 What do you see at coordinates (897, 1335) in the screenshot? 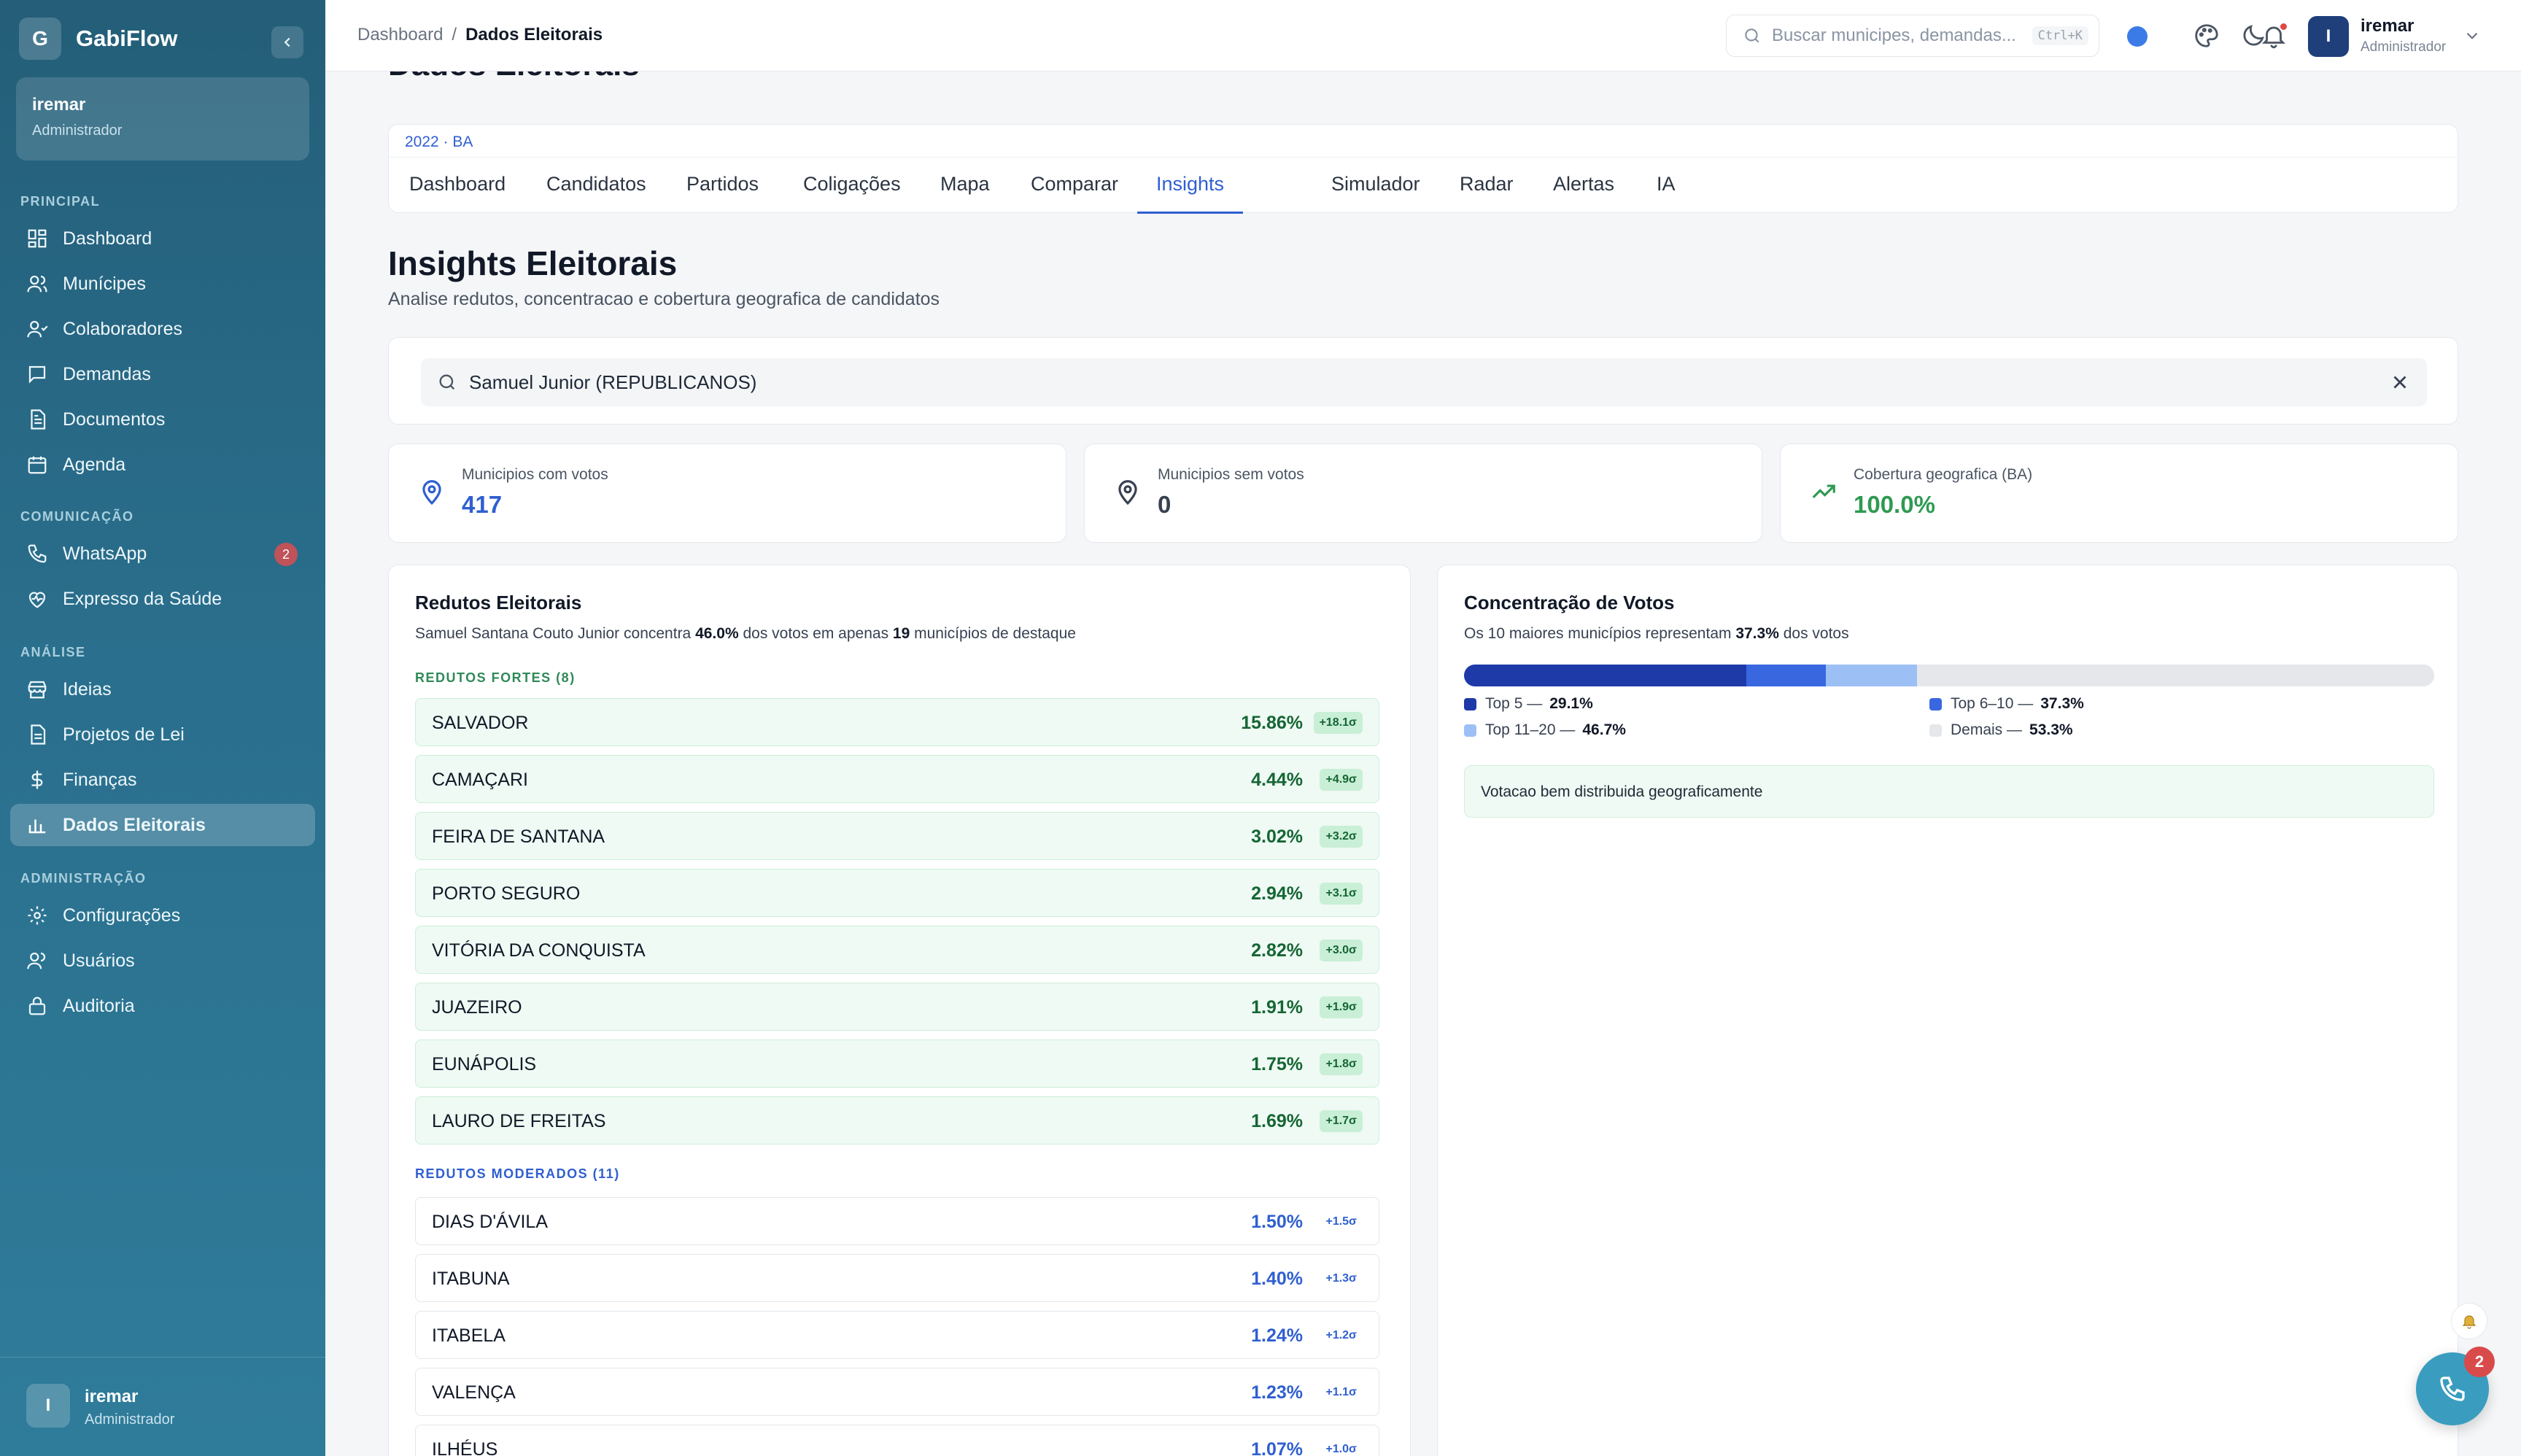
I see `reduto-row: ITABELA 1.24% +1.2σ` at bounding box center [897, 1335].